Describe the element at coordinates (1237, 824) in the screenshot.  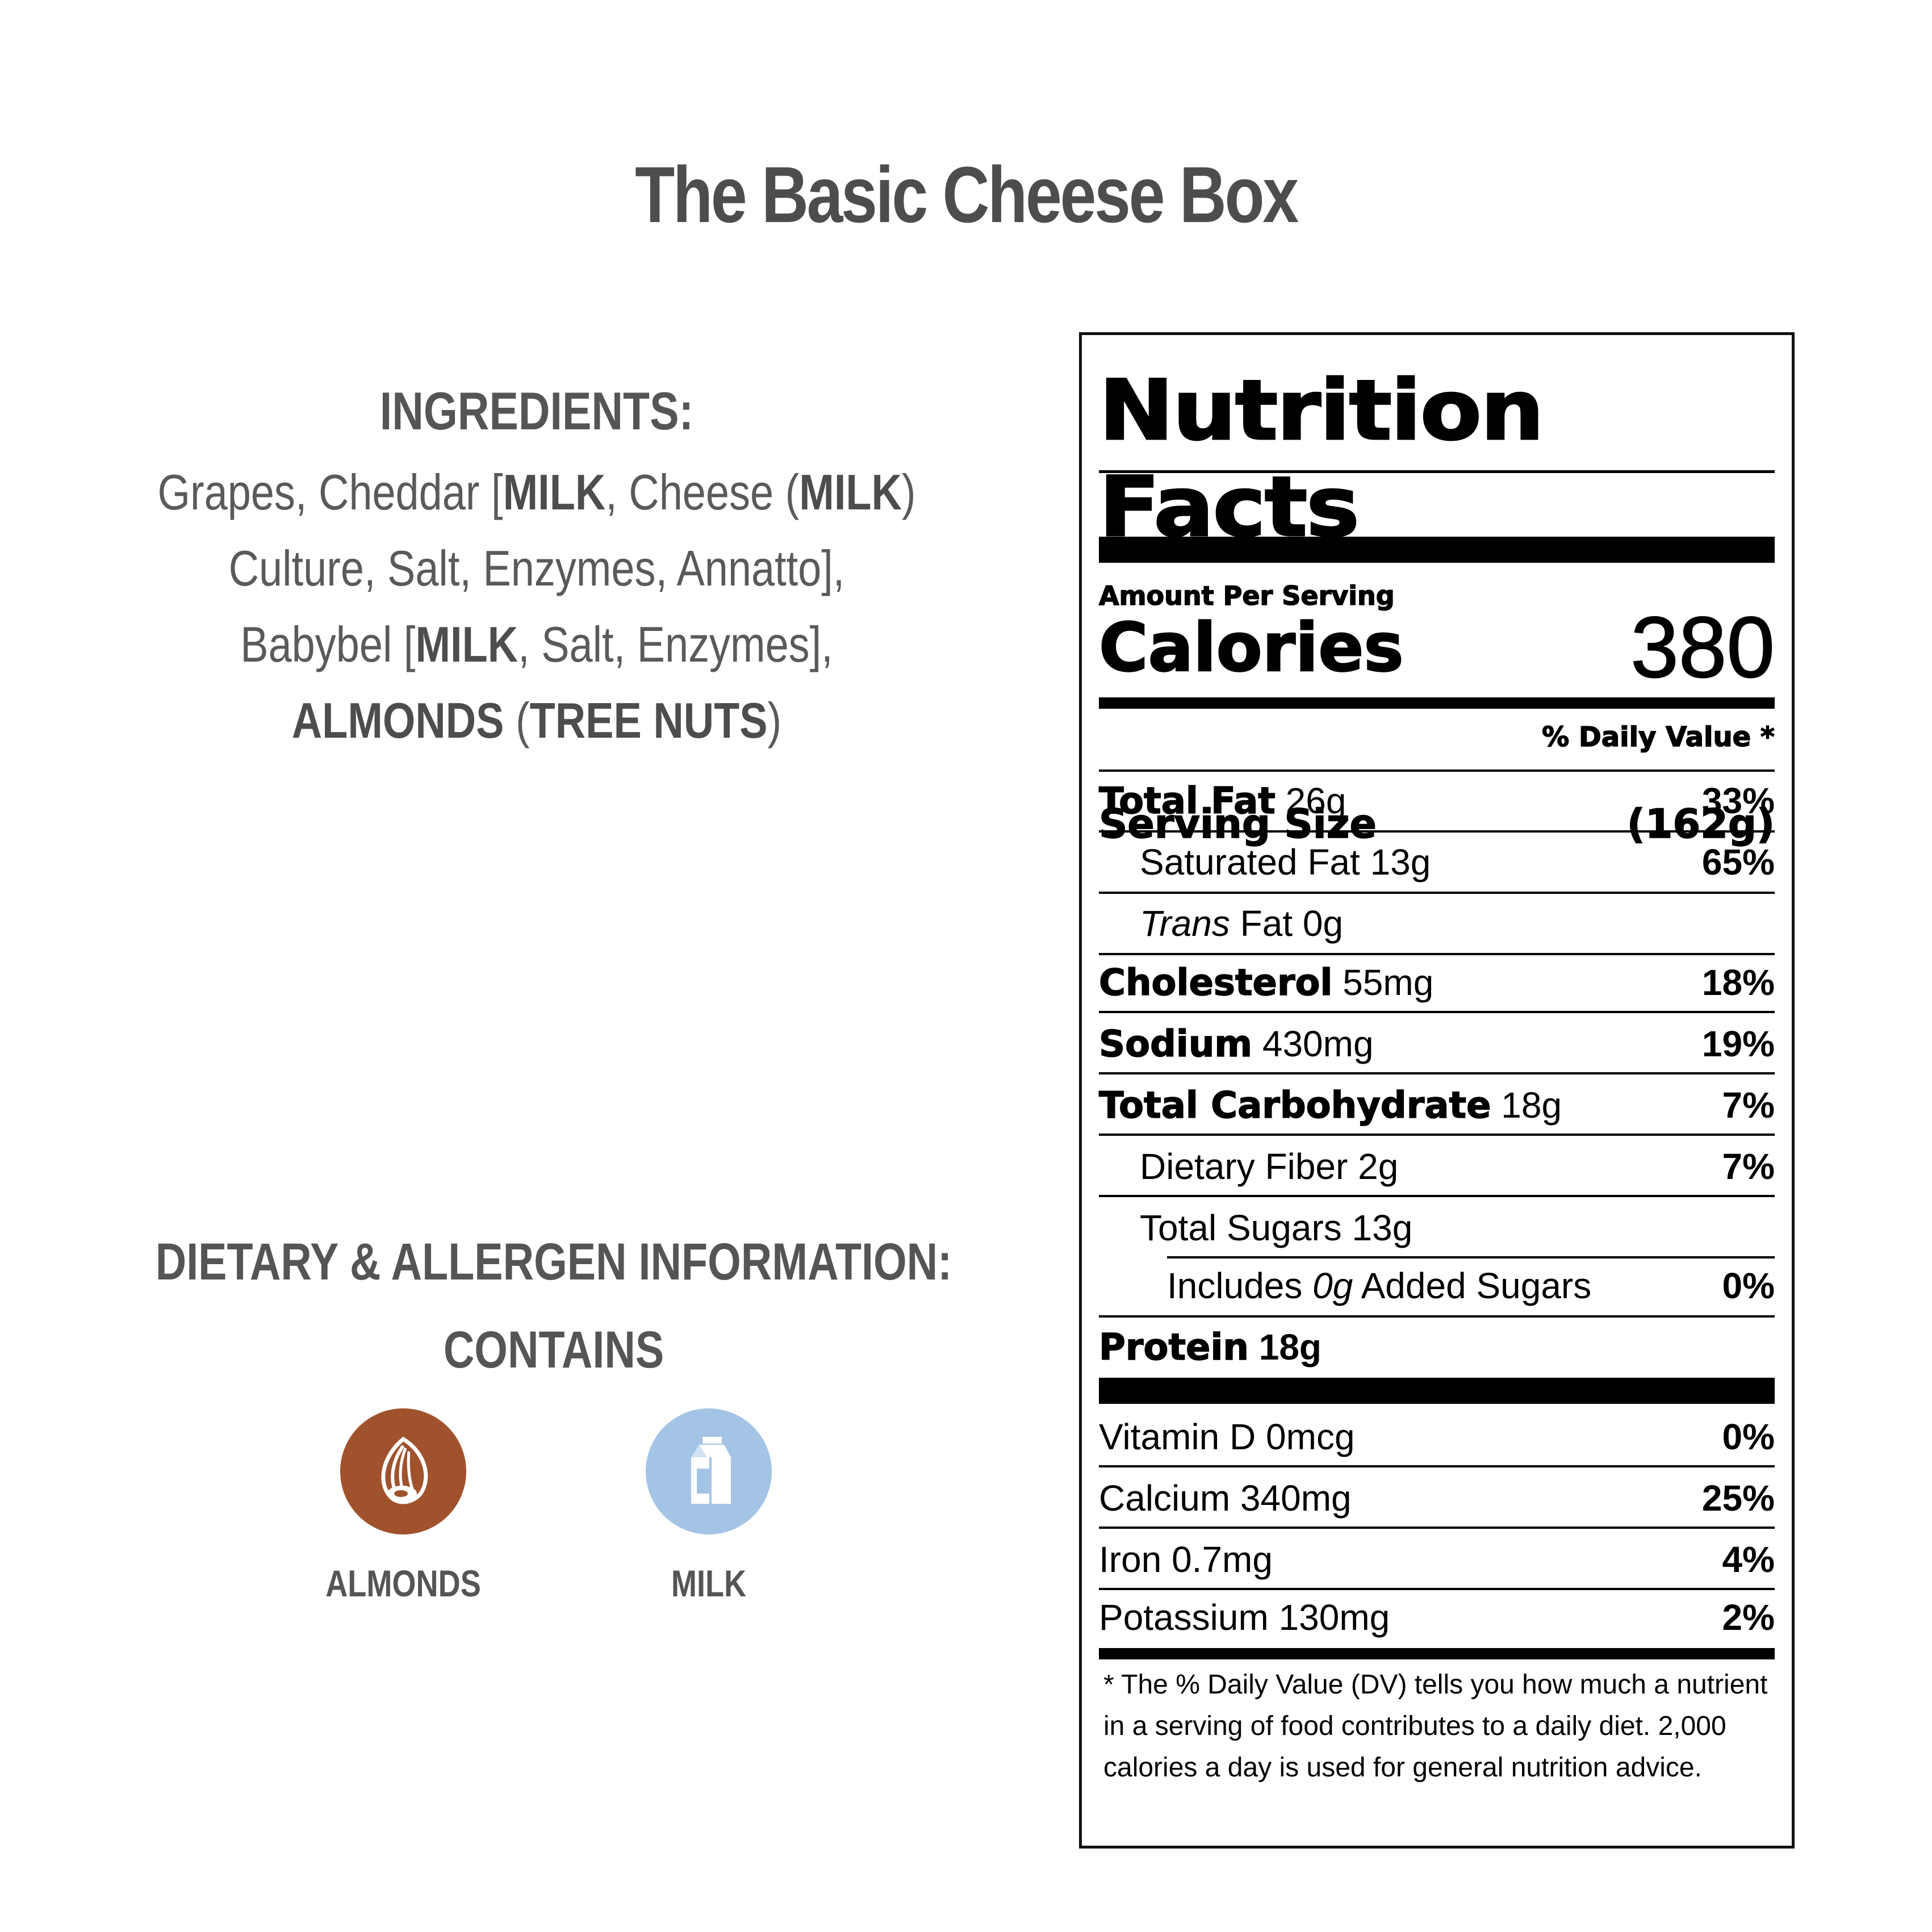
I see `serving-size-label: Serving Size` at that location.